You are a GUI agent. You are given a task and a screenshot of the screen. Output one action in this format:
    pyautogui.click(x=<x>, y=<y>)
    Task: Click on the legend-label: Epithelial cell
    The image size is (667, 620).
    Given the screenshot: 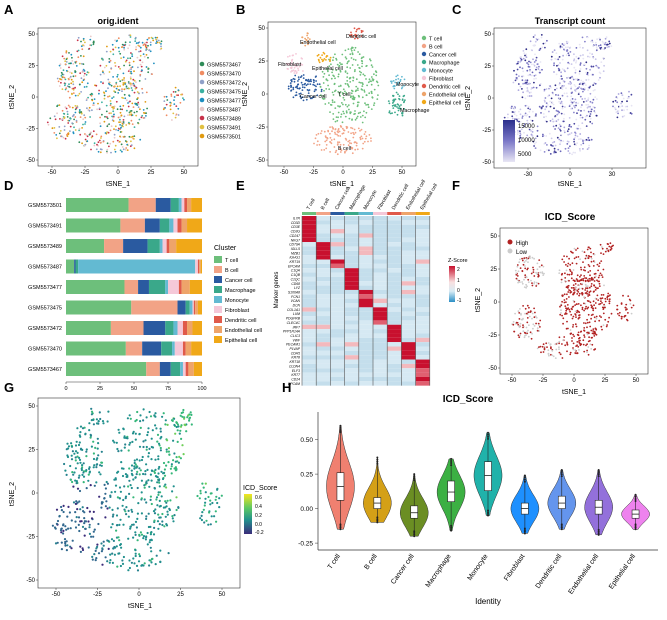 What is the action you would take?
    pyautogui.click(x=445, y=104)
    